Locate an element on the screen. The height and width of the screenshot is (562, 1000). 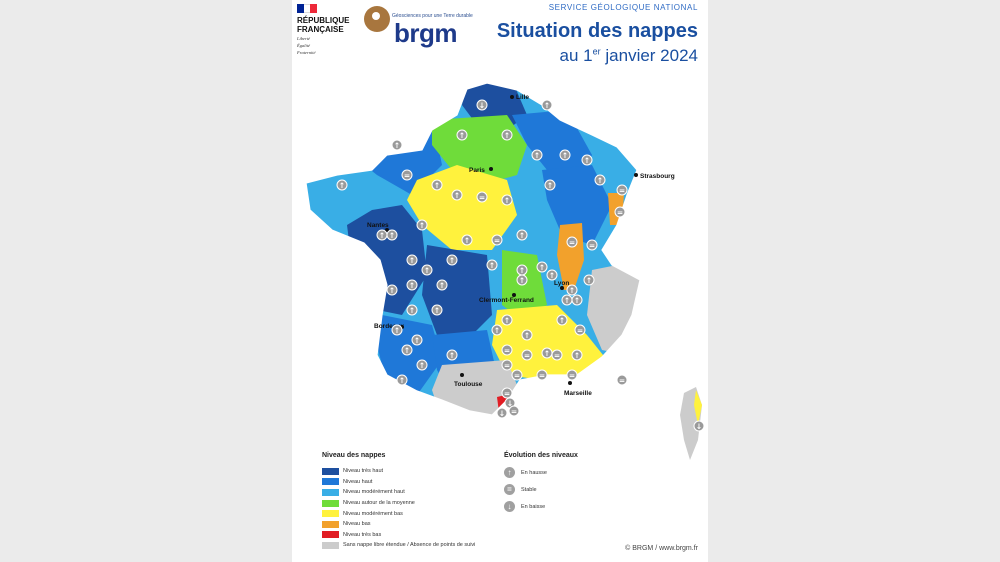
city-label-paris: Paris is located at coordinates (477, 170).